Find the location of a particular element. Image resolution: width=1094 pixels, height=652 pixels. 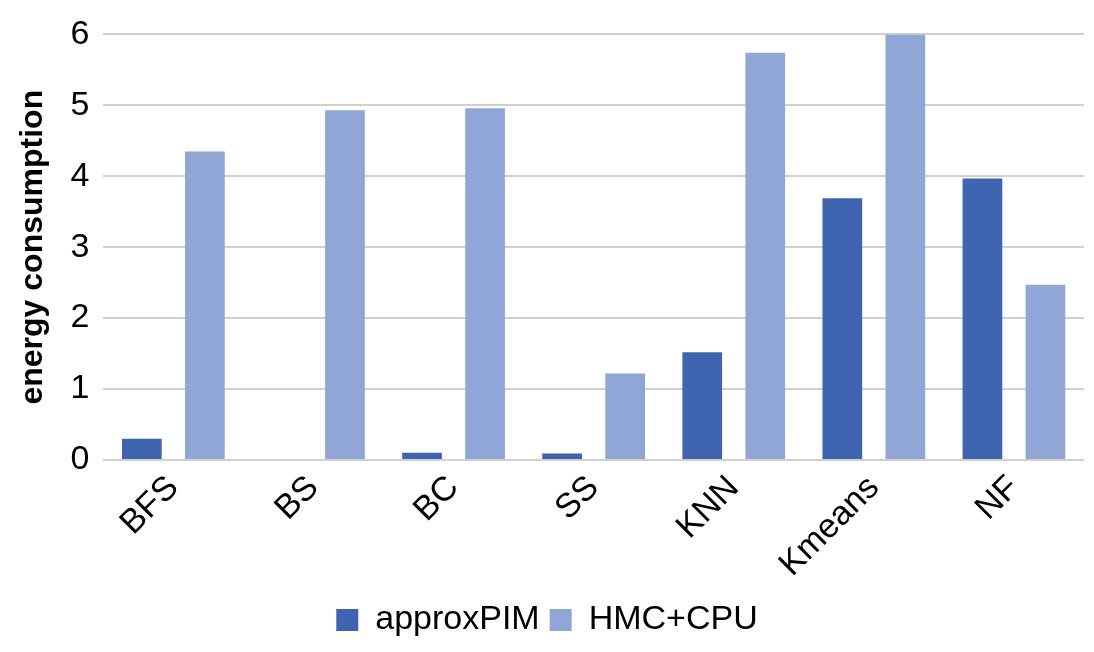

y-tick-label: 1 is located at coordinates (80, 386).